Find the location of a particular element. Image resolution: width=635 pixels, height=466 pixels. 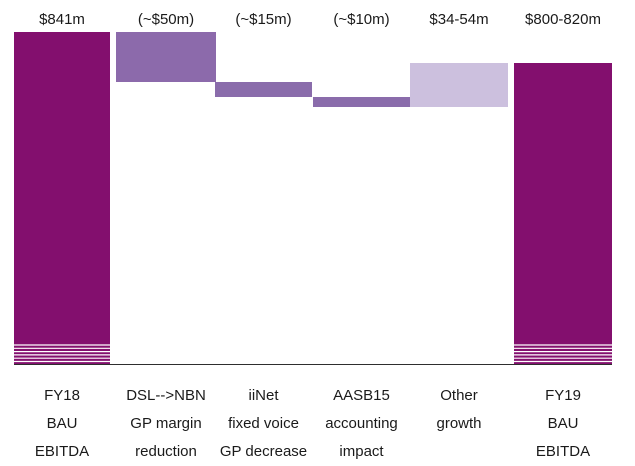

value-label-2: (~$15m) is located at coordinates (263, 19).